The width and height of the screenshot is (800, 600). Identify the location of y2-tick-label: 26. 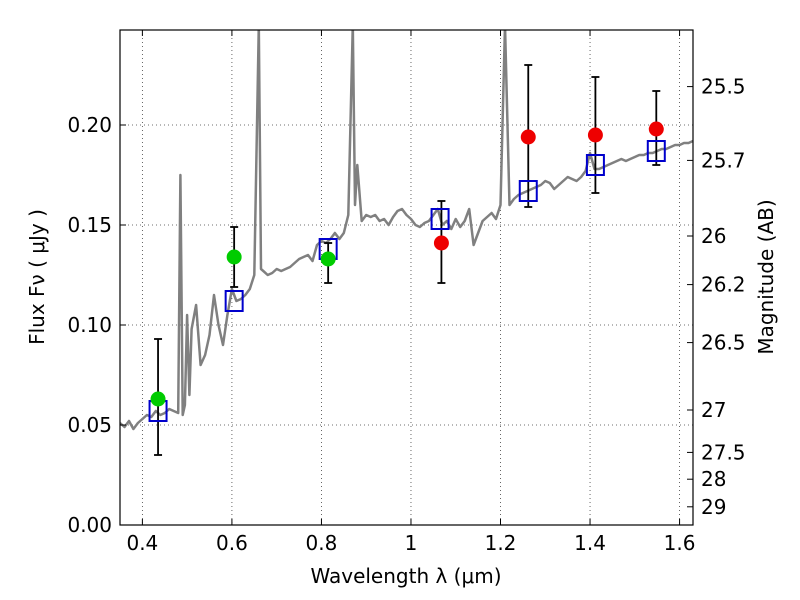
(713, 236).